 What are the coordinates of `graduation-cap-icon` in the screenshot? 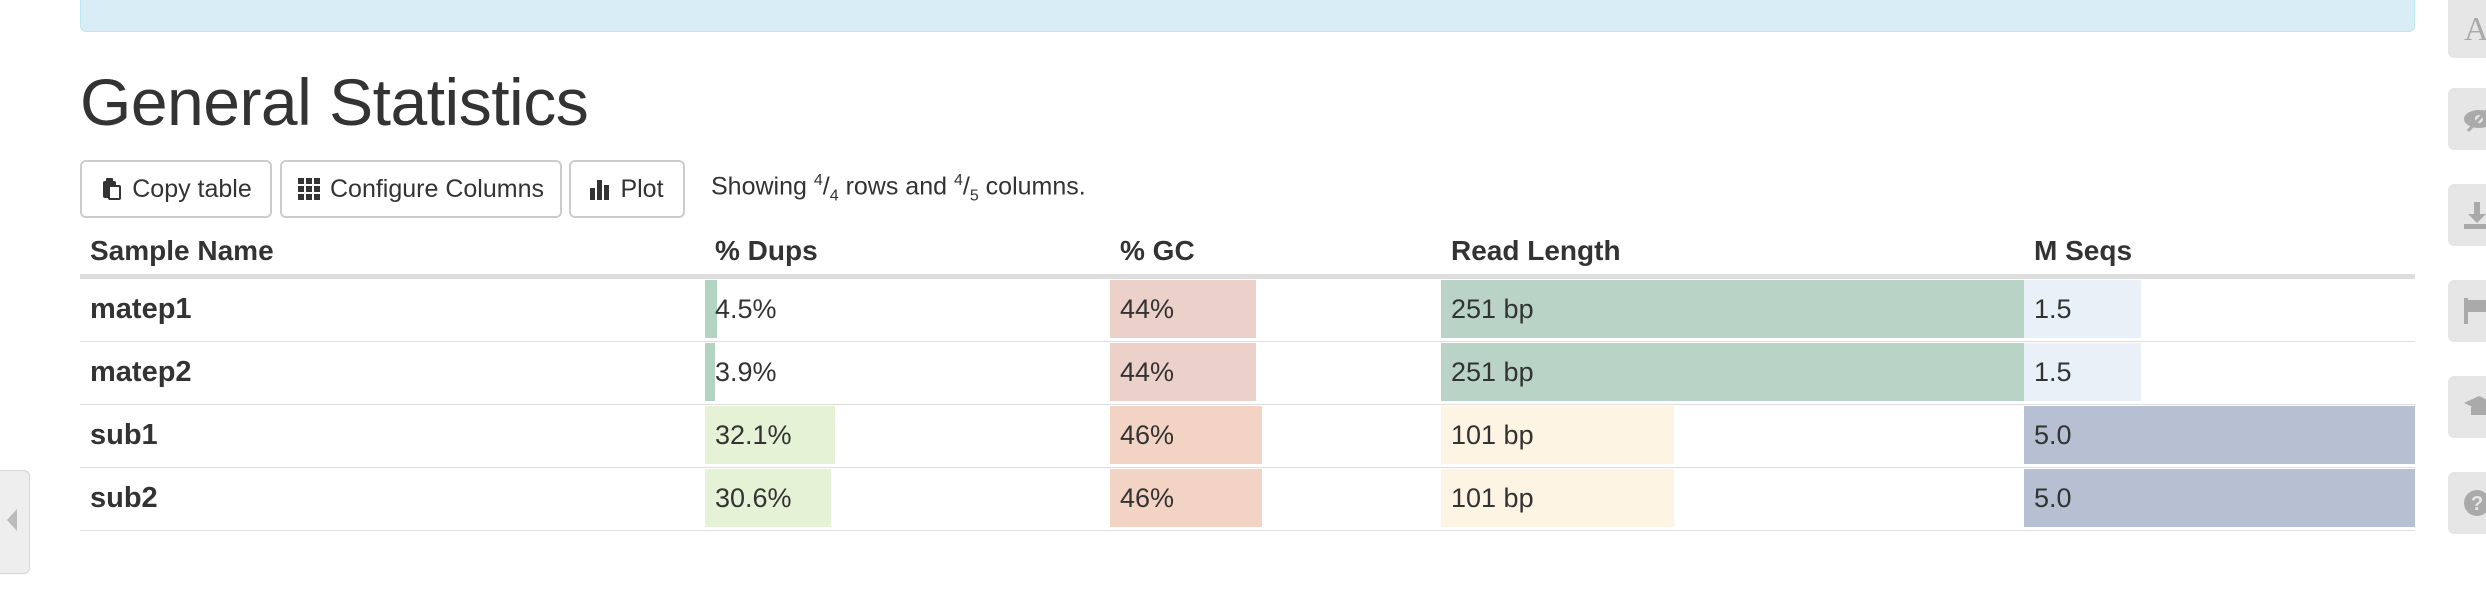 It's located at (2467, 407).